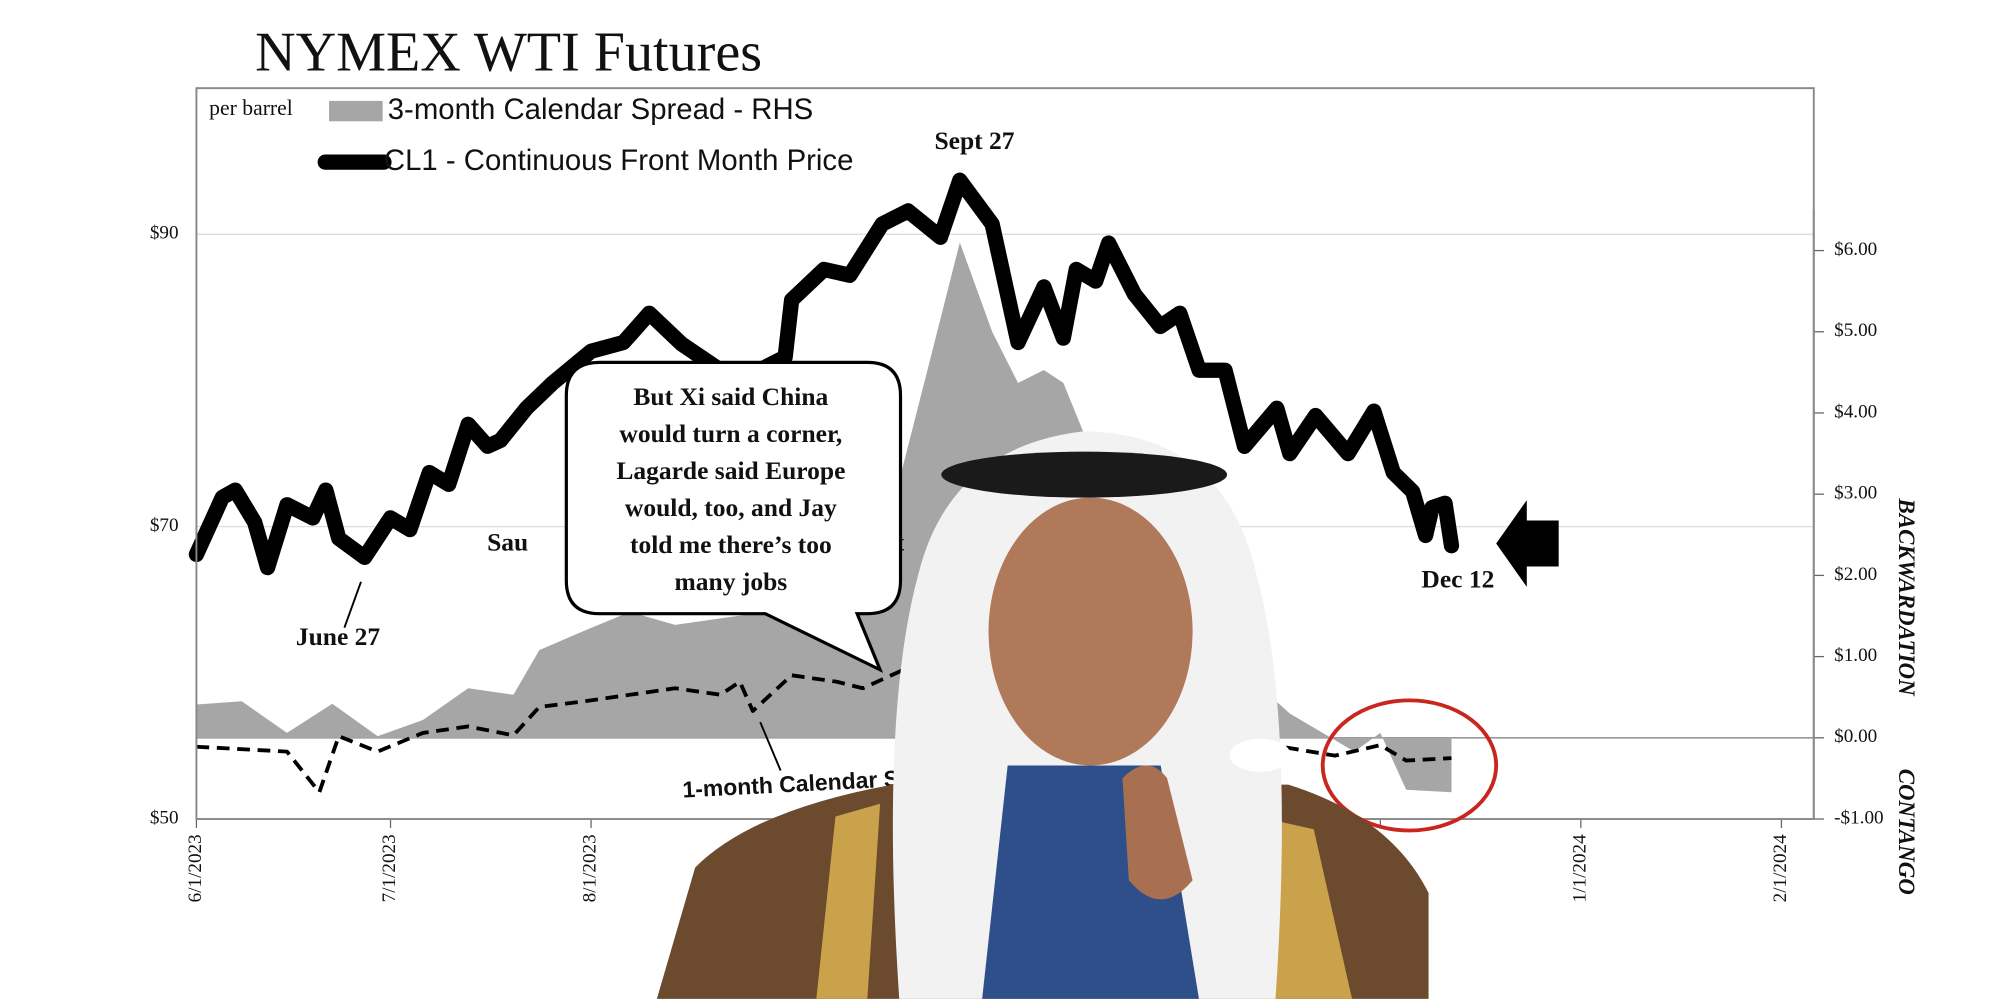 This screenshot has height=999, width=2000. What do you see at coordinates (251, 108) in the screenshot?
I see `subtitle: per barrel` at bounding box center [251, 108].